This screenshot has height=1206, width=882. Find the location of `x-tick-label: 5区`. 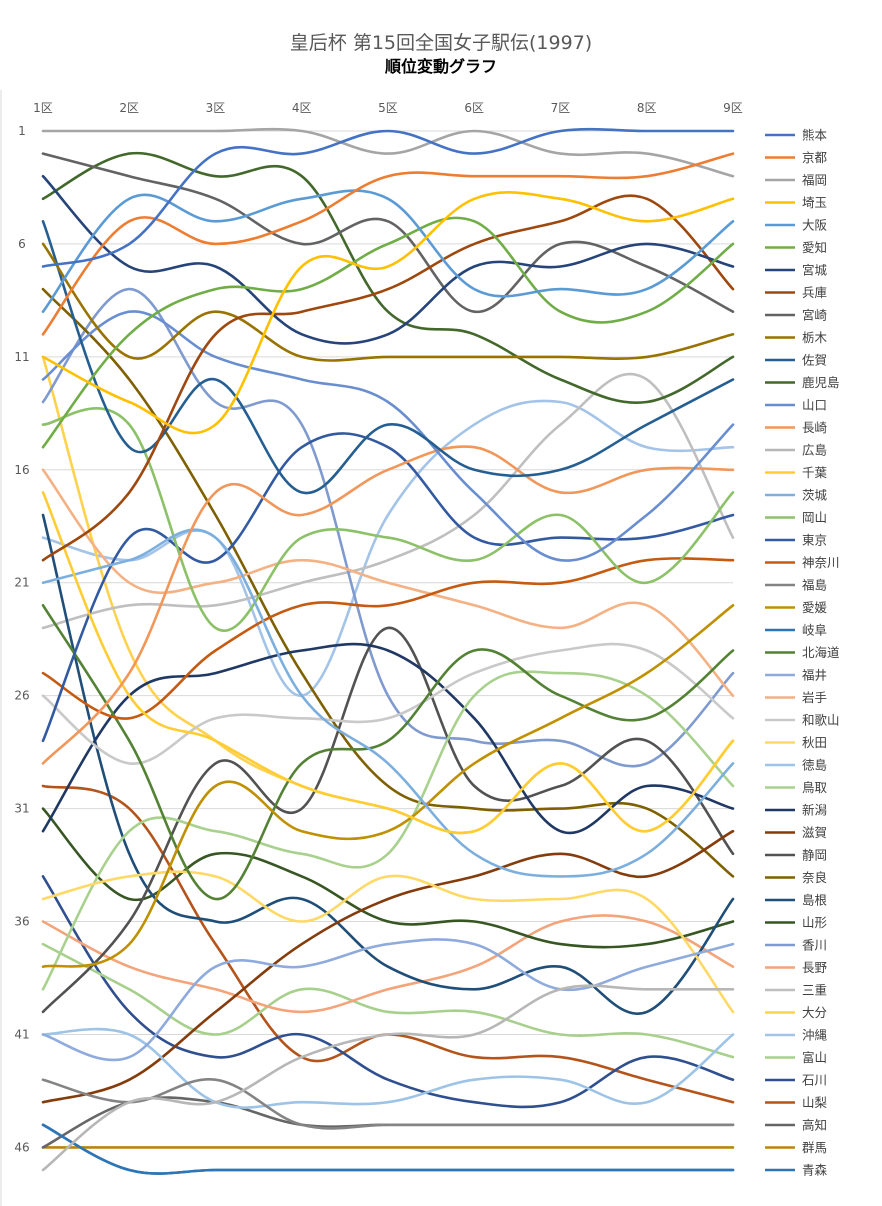

x-tick-label: 5区 is located at coordinates (388, 108).